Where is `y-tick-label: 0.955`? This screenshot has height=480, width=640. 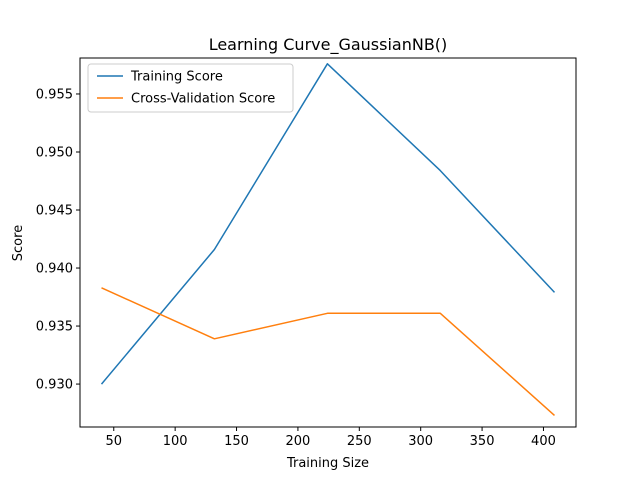 y-tick-label: 0.955 is located at coordinates (54, 94).